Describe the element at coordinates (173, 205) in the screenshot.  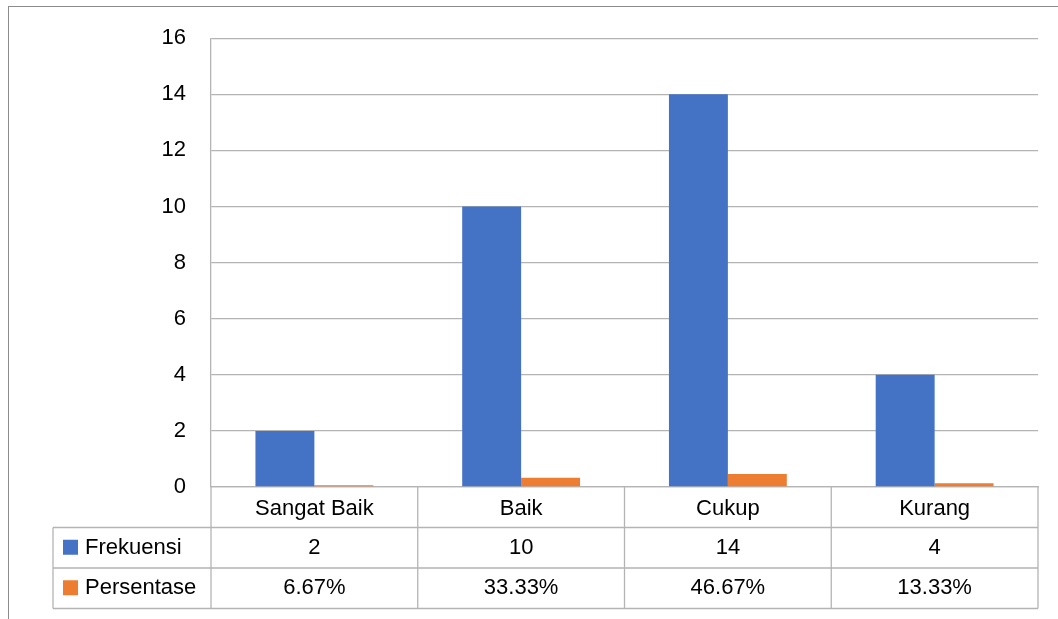
I see `y-tick-label: 10` at that location.